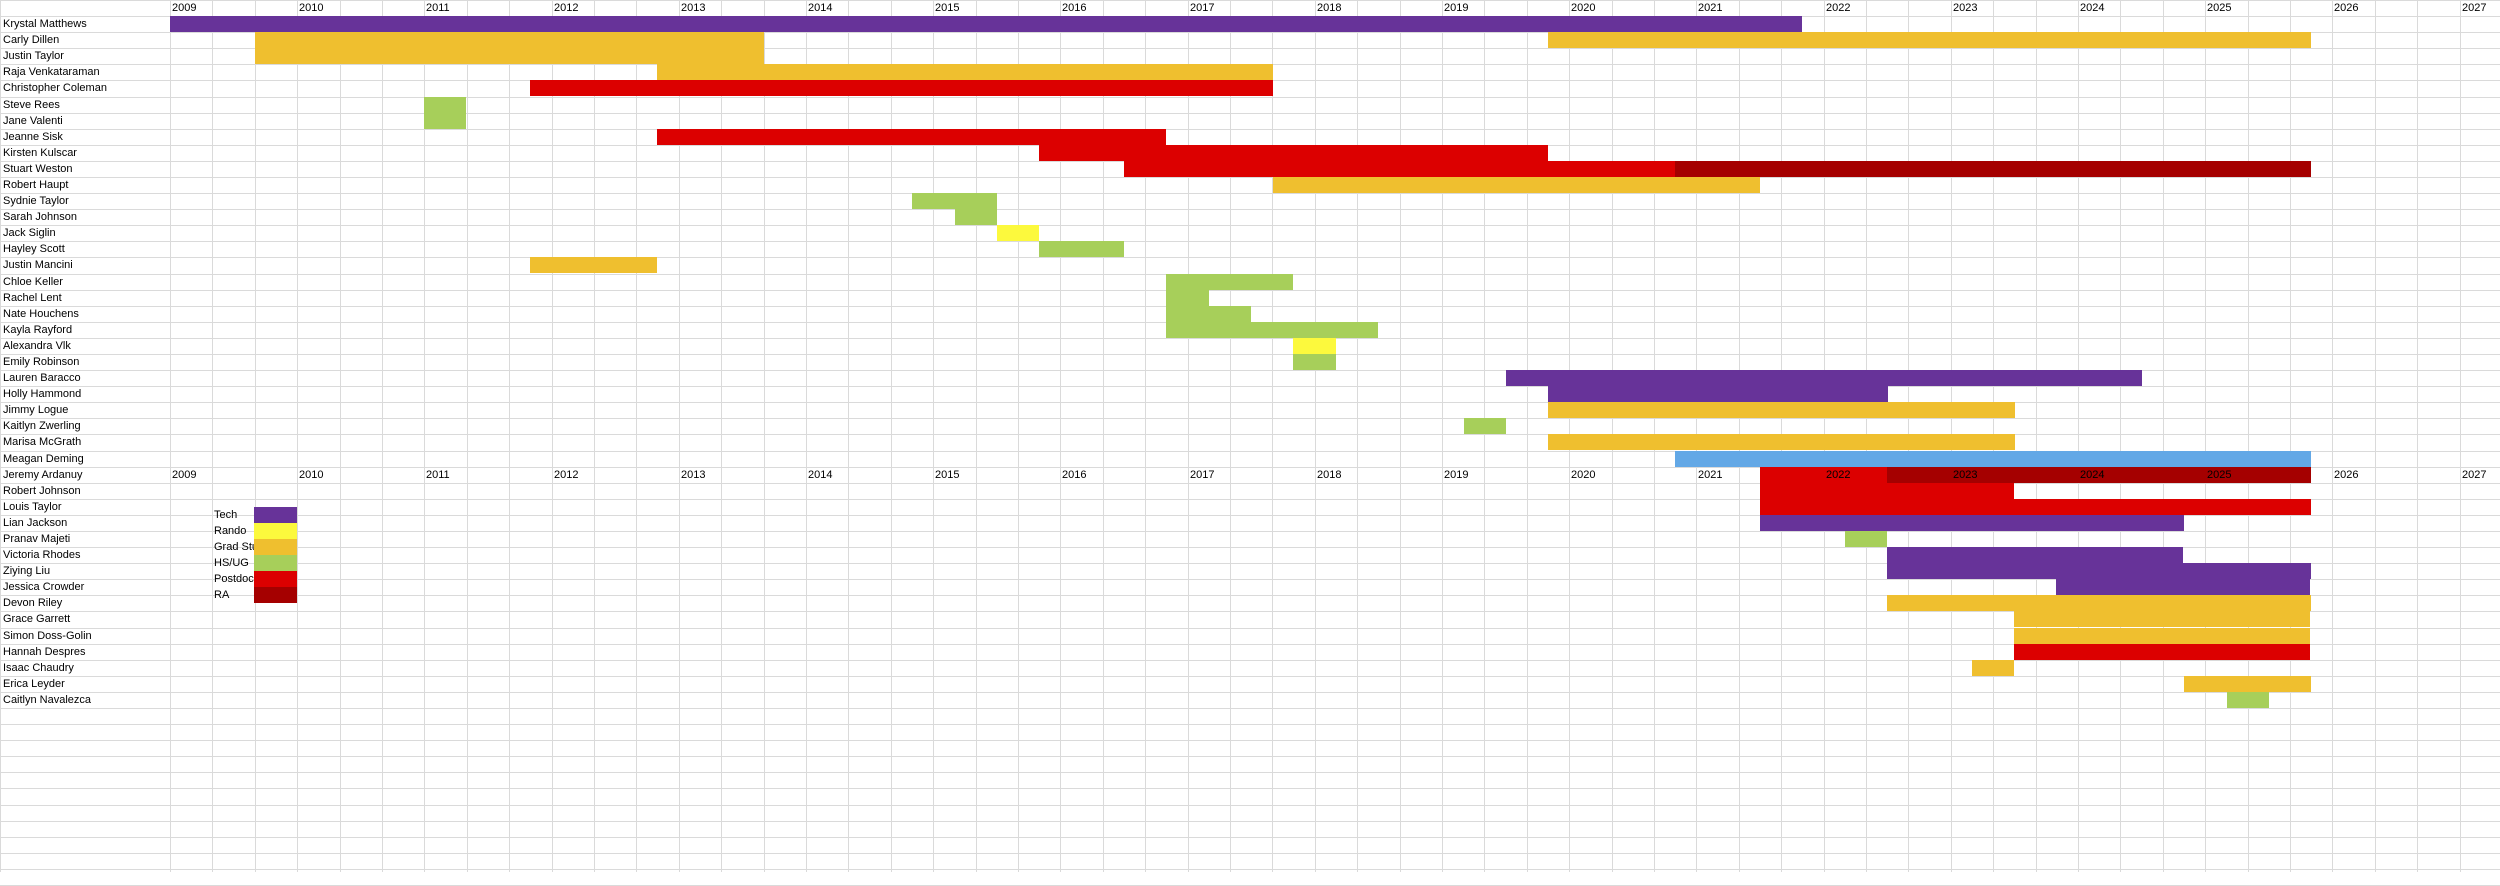 This screenshot has width=2500, height=886. Describe the element at coordinates (1993, 169) in the screenshot. I see `timeline-bar-ra` at that location.